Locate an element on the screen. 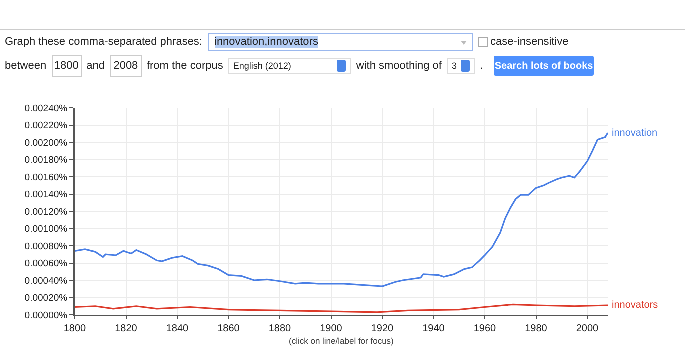 The width and height of the screenshot is (685, 346). text: (click on line/label for focus) is located at coordinates (341, 341).